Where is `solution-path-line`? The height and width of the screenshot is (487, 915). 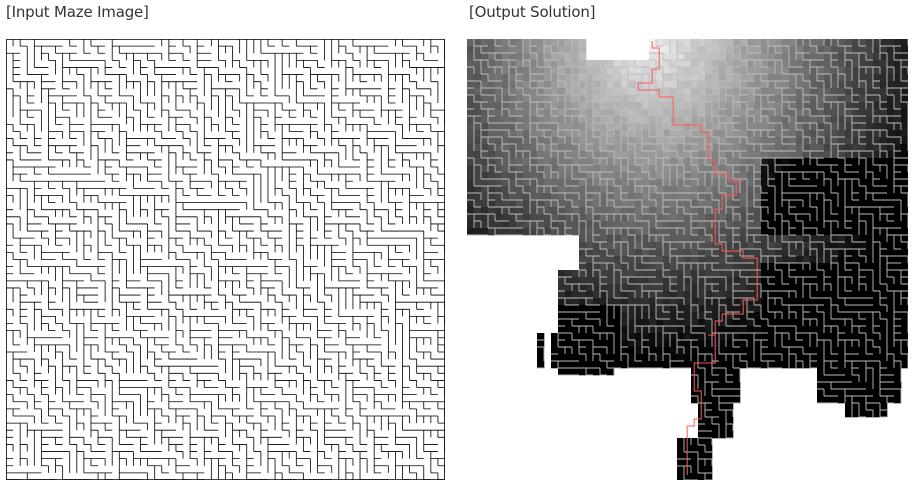
solution-path-line is located at coordinates (697, 258).